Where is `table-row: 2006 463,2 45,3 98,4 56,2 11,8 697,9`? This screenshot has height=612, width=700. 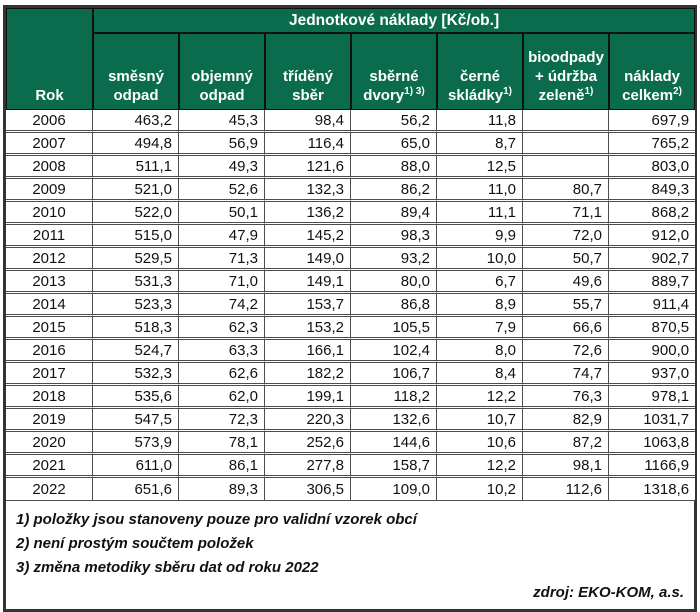
table-row: 2006 463,2 45,3 98,4 56,2 11,8 697,9 is located at coordinates (351, 121).